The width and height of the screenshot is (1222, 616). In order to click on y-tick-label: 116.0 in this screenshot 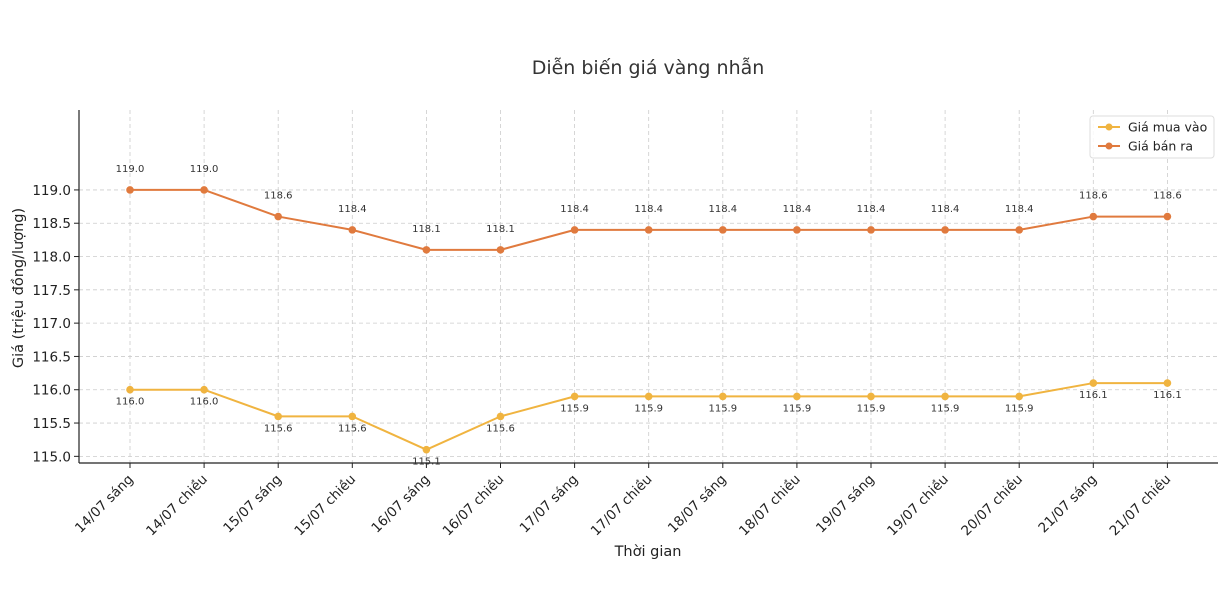, I will do `click(51, 391)`.